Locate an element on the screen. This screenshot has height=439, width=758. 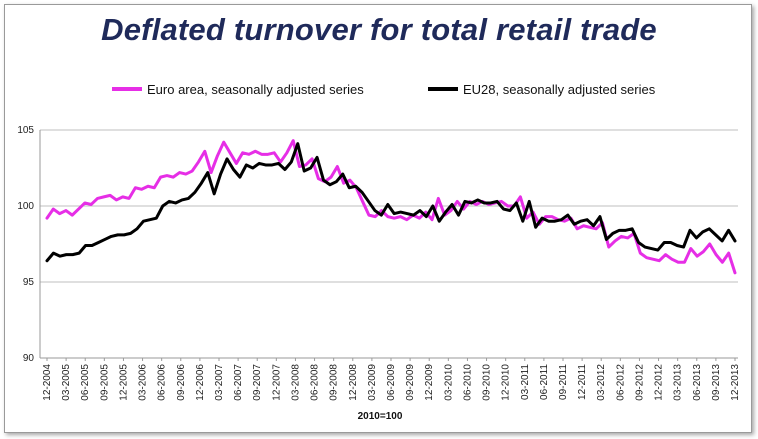
y-tick-label: 105 is located at coordinates (25, 130).